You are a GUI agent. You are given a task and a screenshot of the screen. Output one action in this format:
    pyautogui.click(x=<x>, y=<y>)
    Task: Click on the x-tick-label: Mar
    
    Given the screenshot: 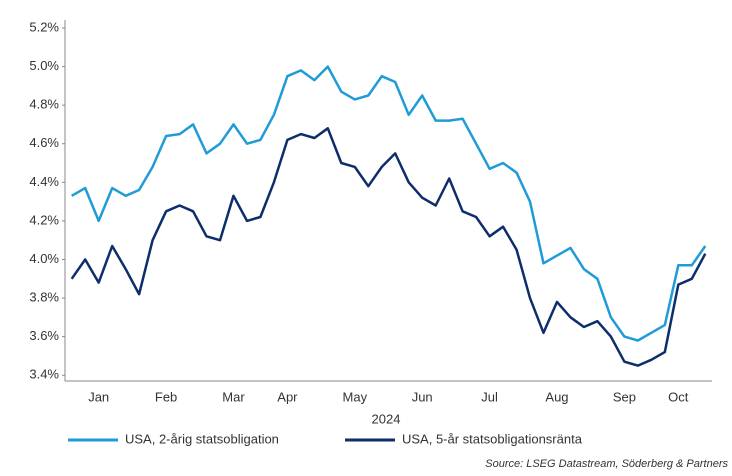 What is the action you would take?
    pyautogui.click(x=233, y=396)
    